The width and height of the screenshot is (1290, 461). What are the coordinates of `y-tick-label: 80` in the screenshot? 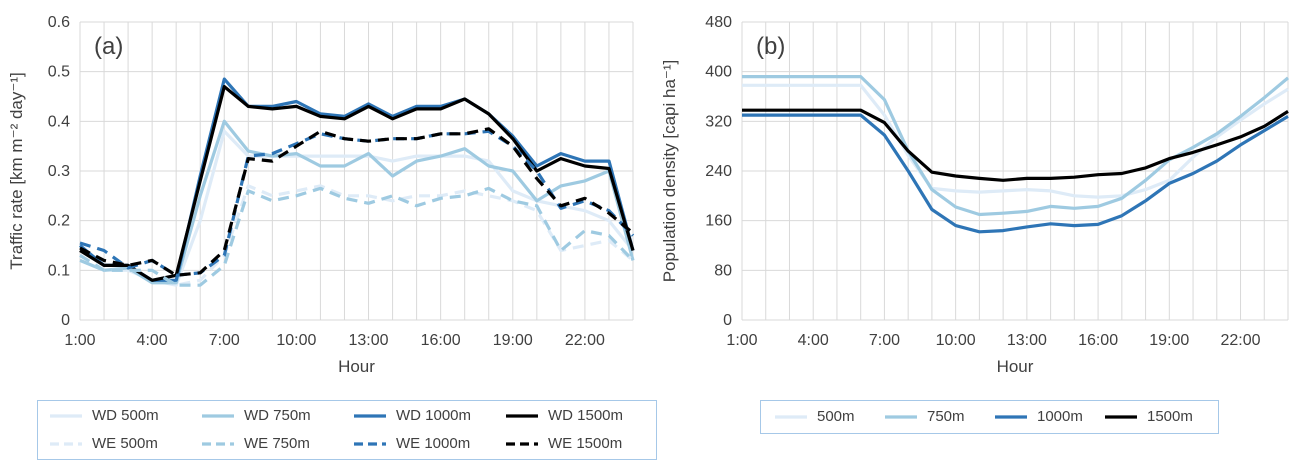 It's located at (723, 270).